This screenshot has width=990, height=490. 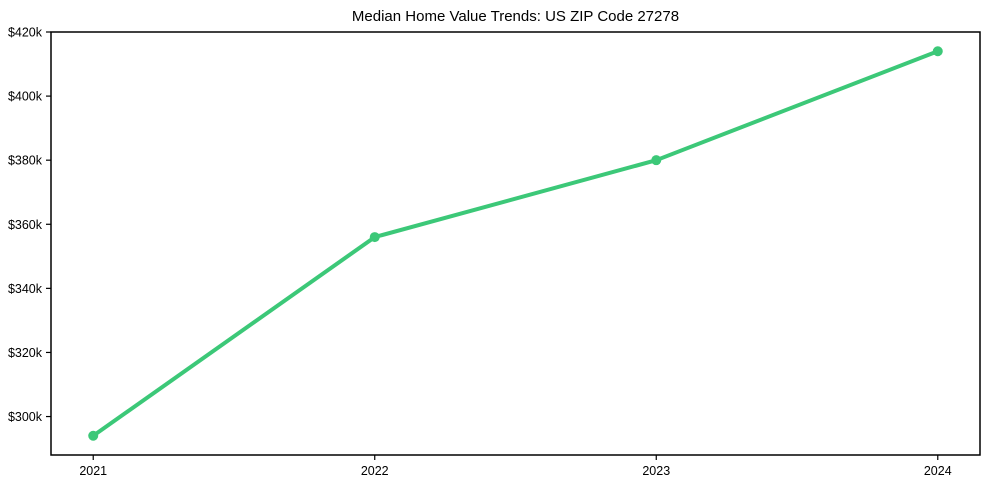 I want to click on y-tick-label: $380k, so click(x=25, y=161).